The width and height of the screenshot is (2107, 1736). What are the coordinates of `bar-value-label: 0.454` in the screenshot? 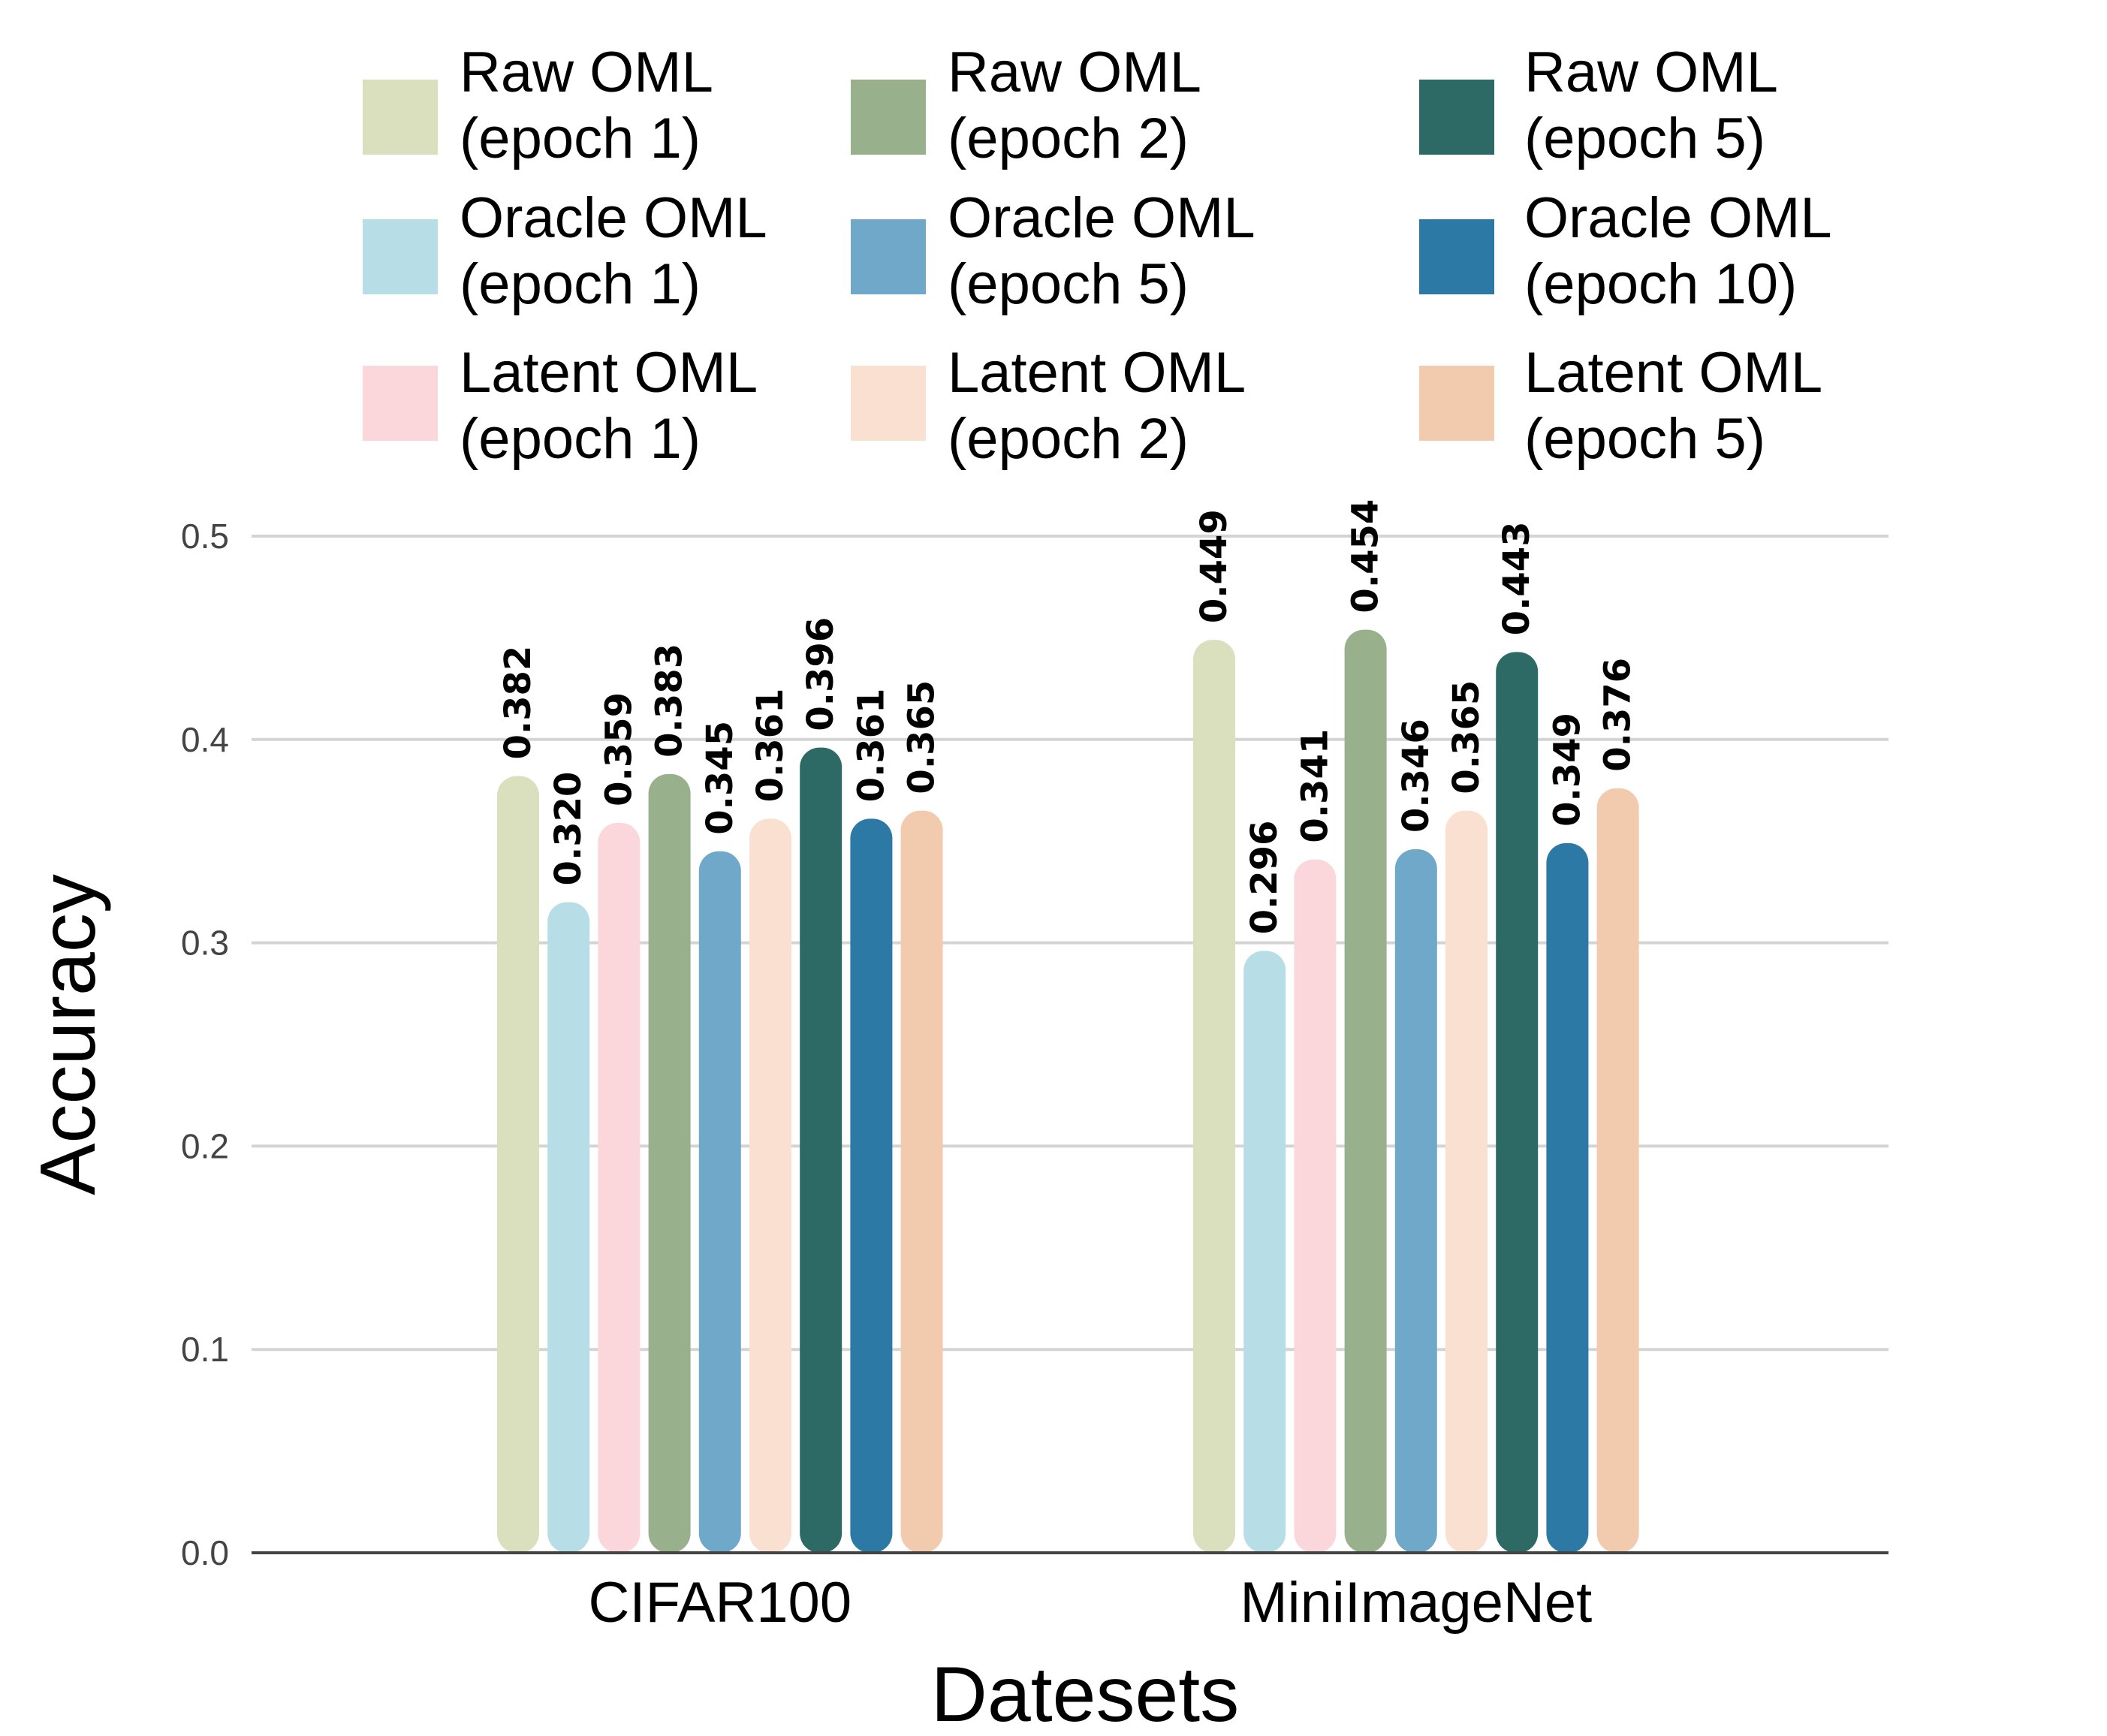 It's located at (1366, 556).